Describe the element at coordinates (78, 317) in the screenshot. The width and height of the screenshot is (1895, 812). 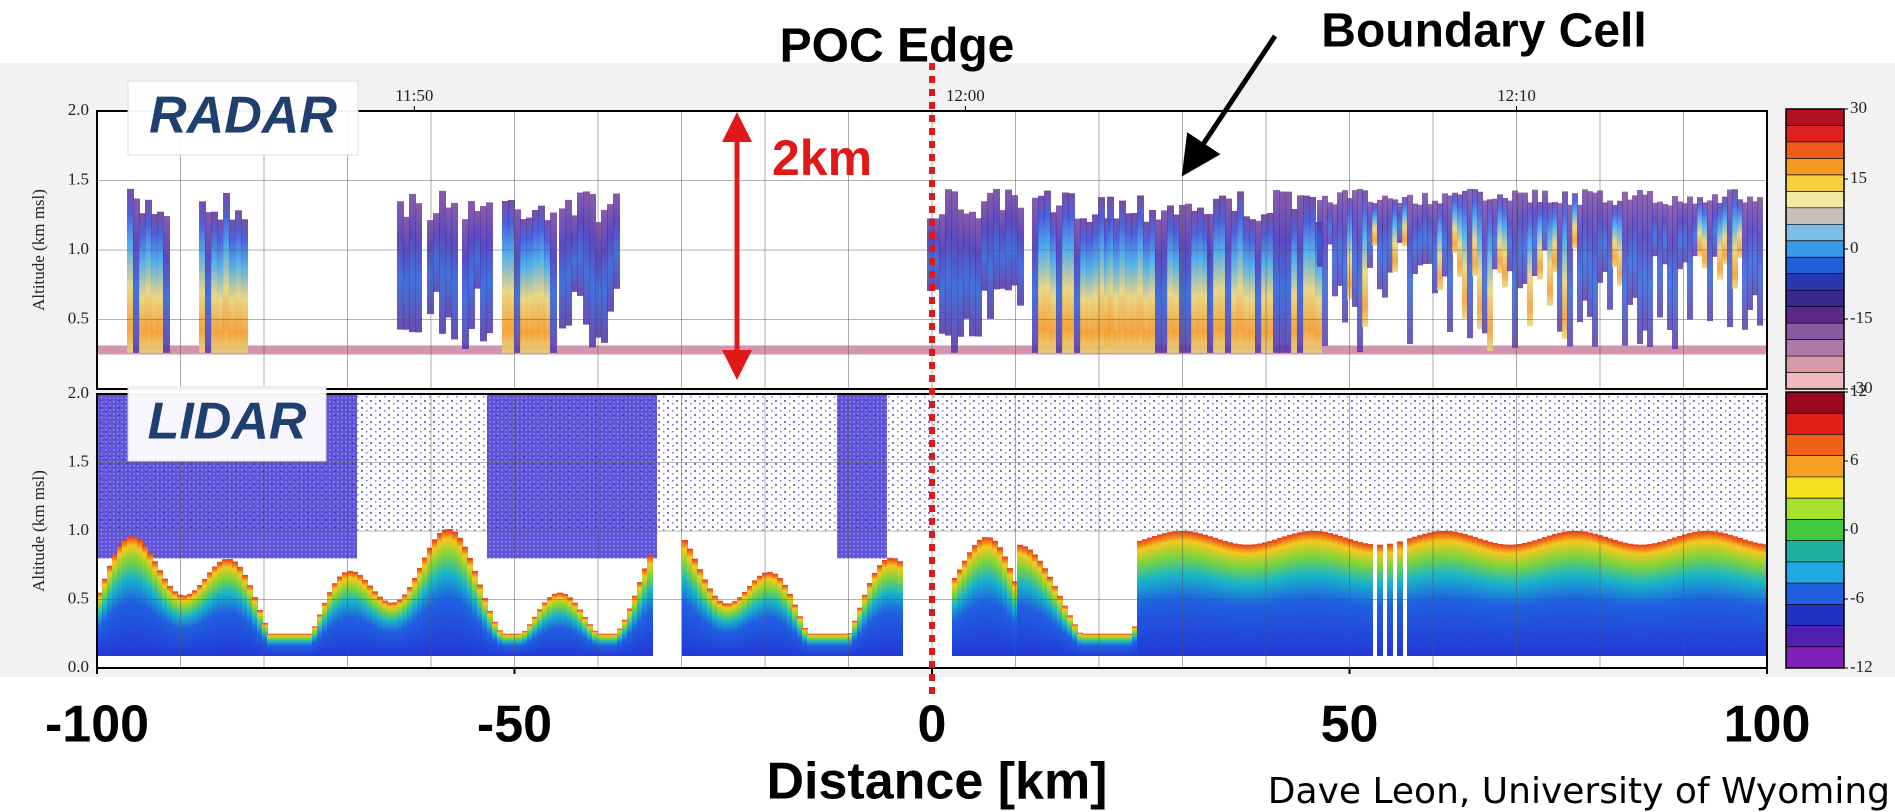
I see `y-tick-label: 0.5` at that location.